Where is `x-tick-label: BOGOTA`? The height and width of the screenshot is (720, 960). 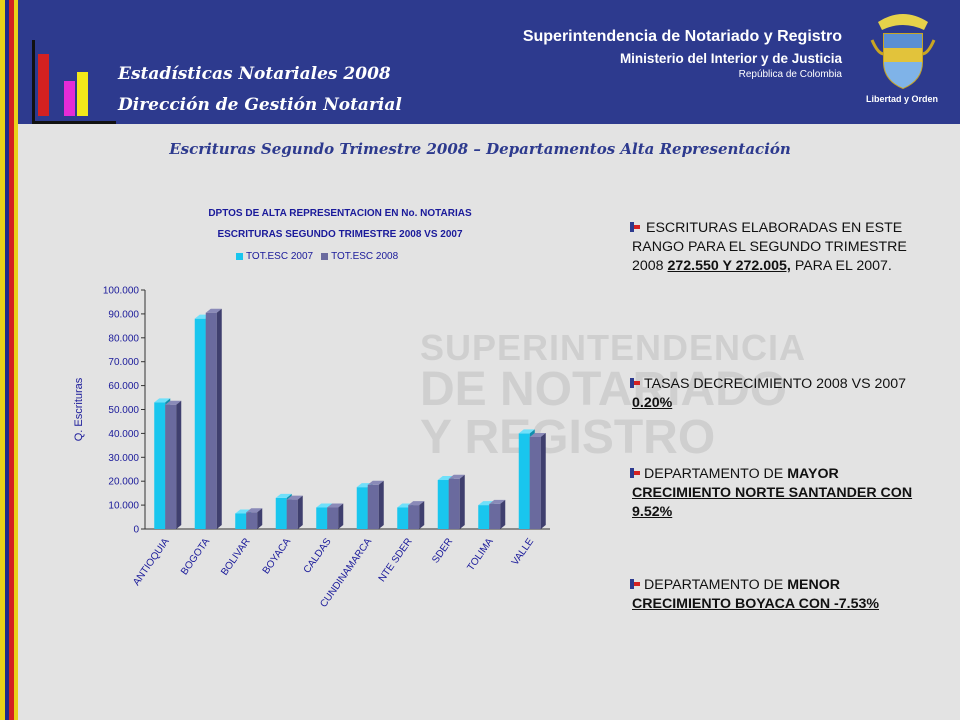 x-tick-label: BOGOTA is located at coordinates (195, 556).